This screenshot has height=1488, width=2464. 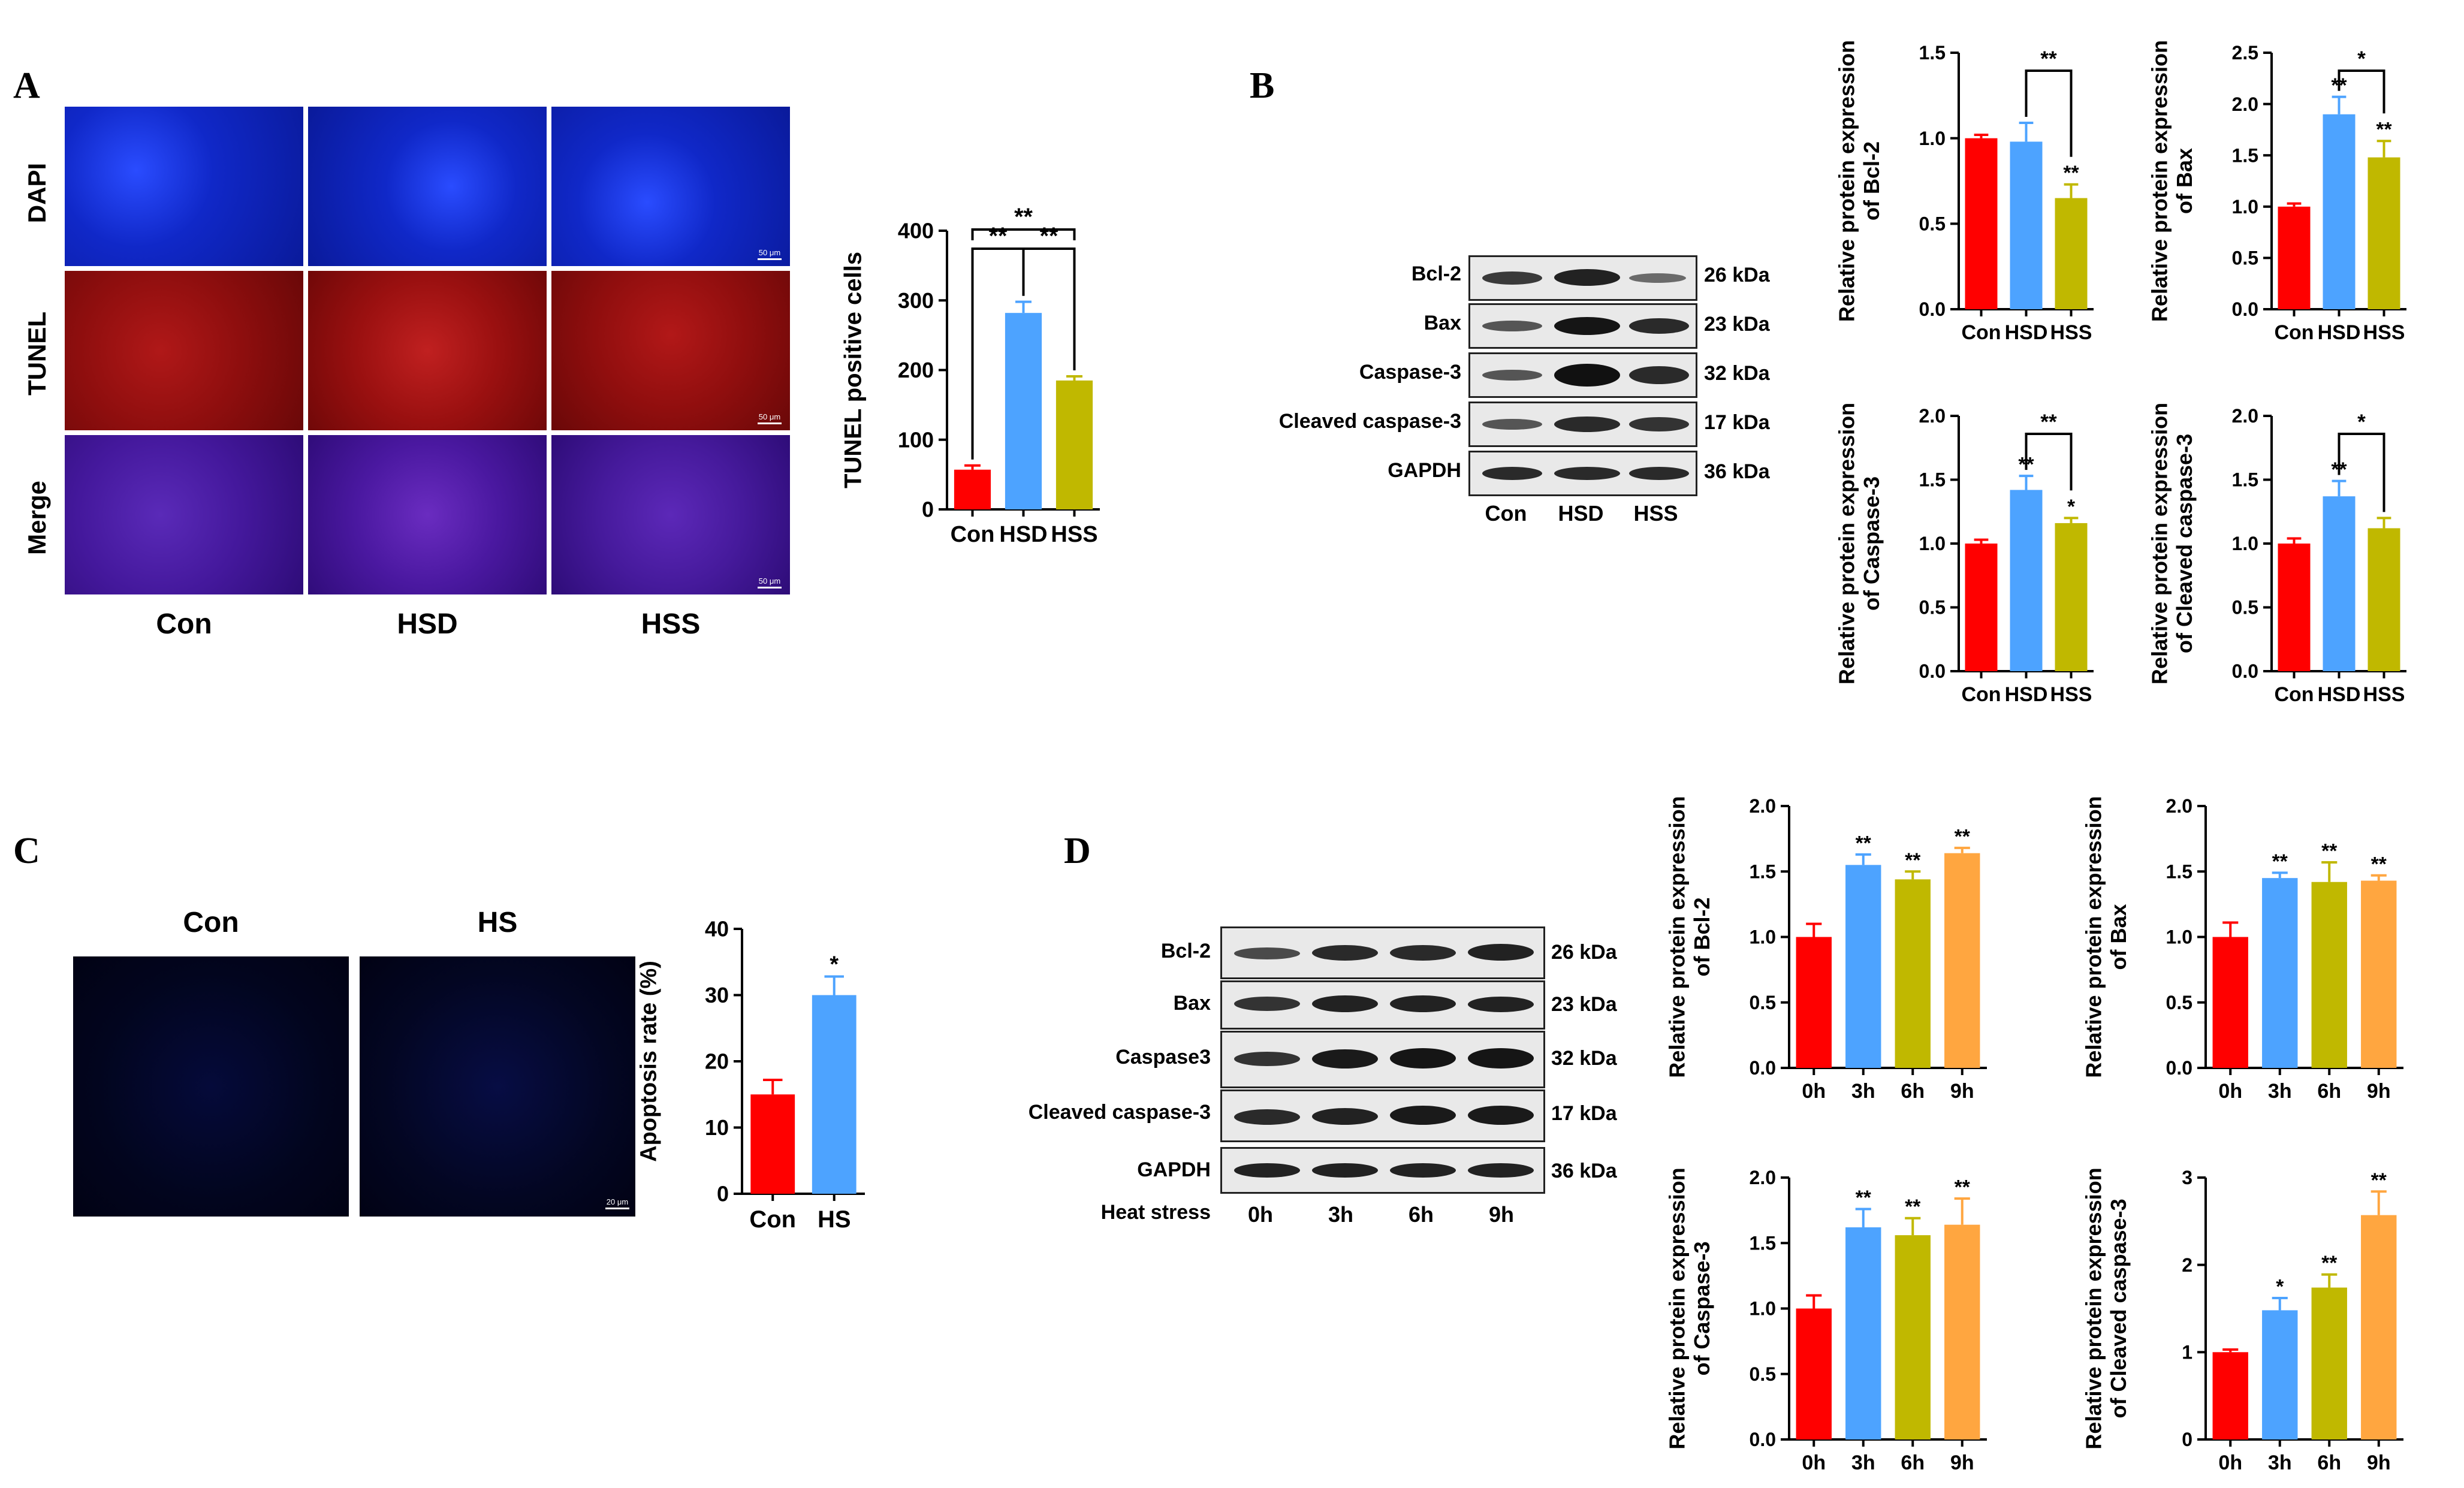 What do you see at coordinates (1581, 513) in the screenshot?
I see `blot-b-lane-1: HSD` at bounding box center [1581, 513].